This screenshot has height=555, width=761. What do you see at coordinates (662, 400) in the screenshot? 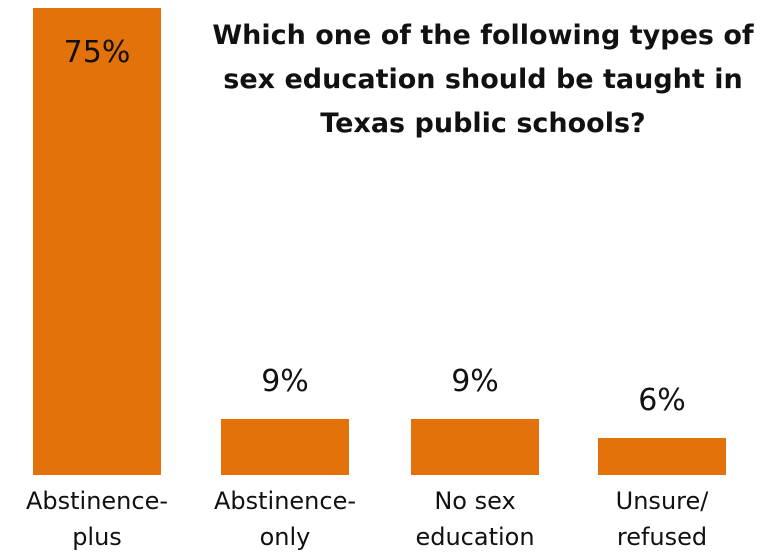
I see `data-label: 6%` at bounding box center [662, 400].